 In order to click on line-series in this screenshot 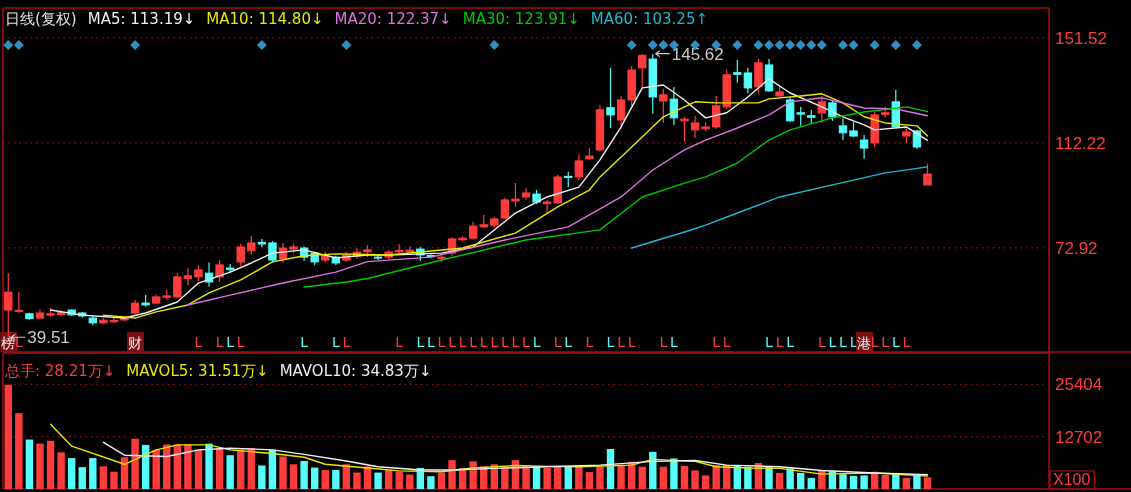, I will do `click(779, 207)`.